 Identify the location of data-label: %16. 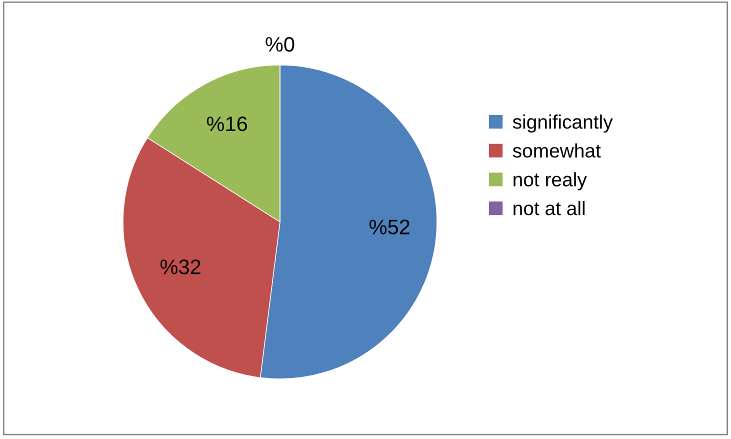
(226, 124).